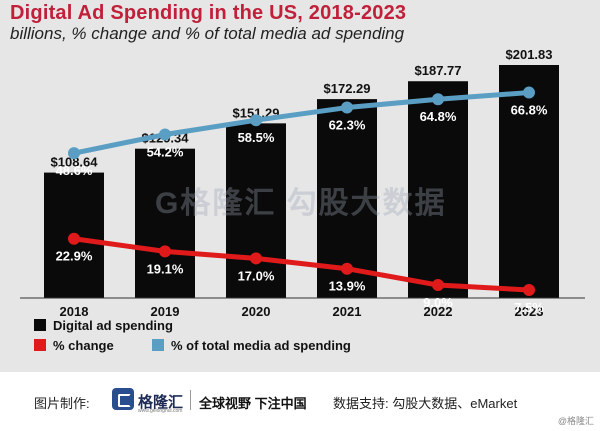 The height and width of the screenshot is (431, 600). Describe the element at coordinates (161, 402) in the screenshot. I see `footer-brand: 格隆汇` at that location.